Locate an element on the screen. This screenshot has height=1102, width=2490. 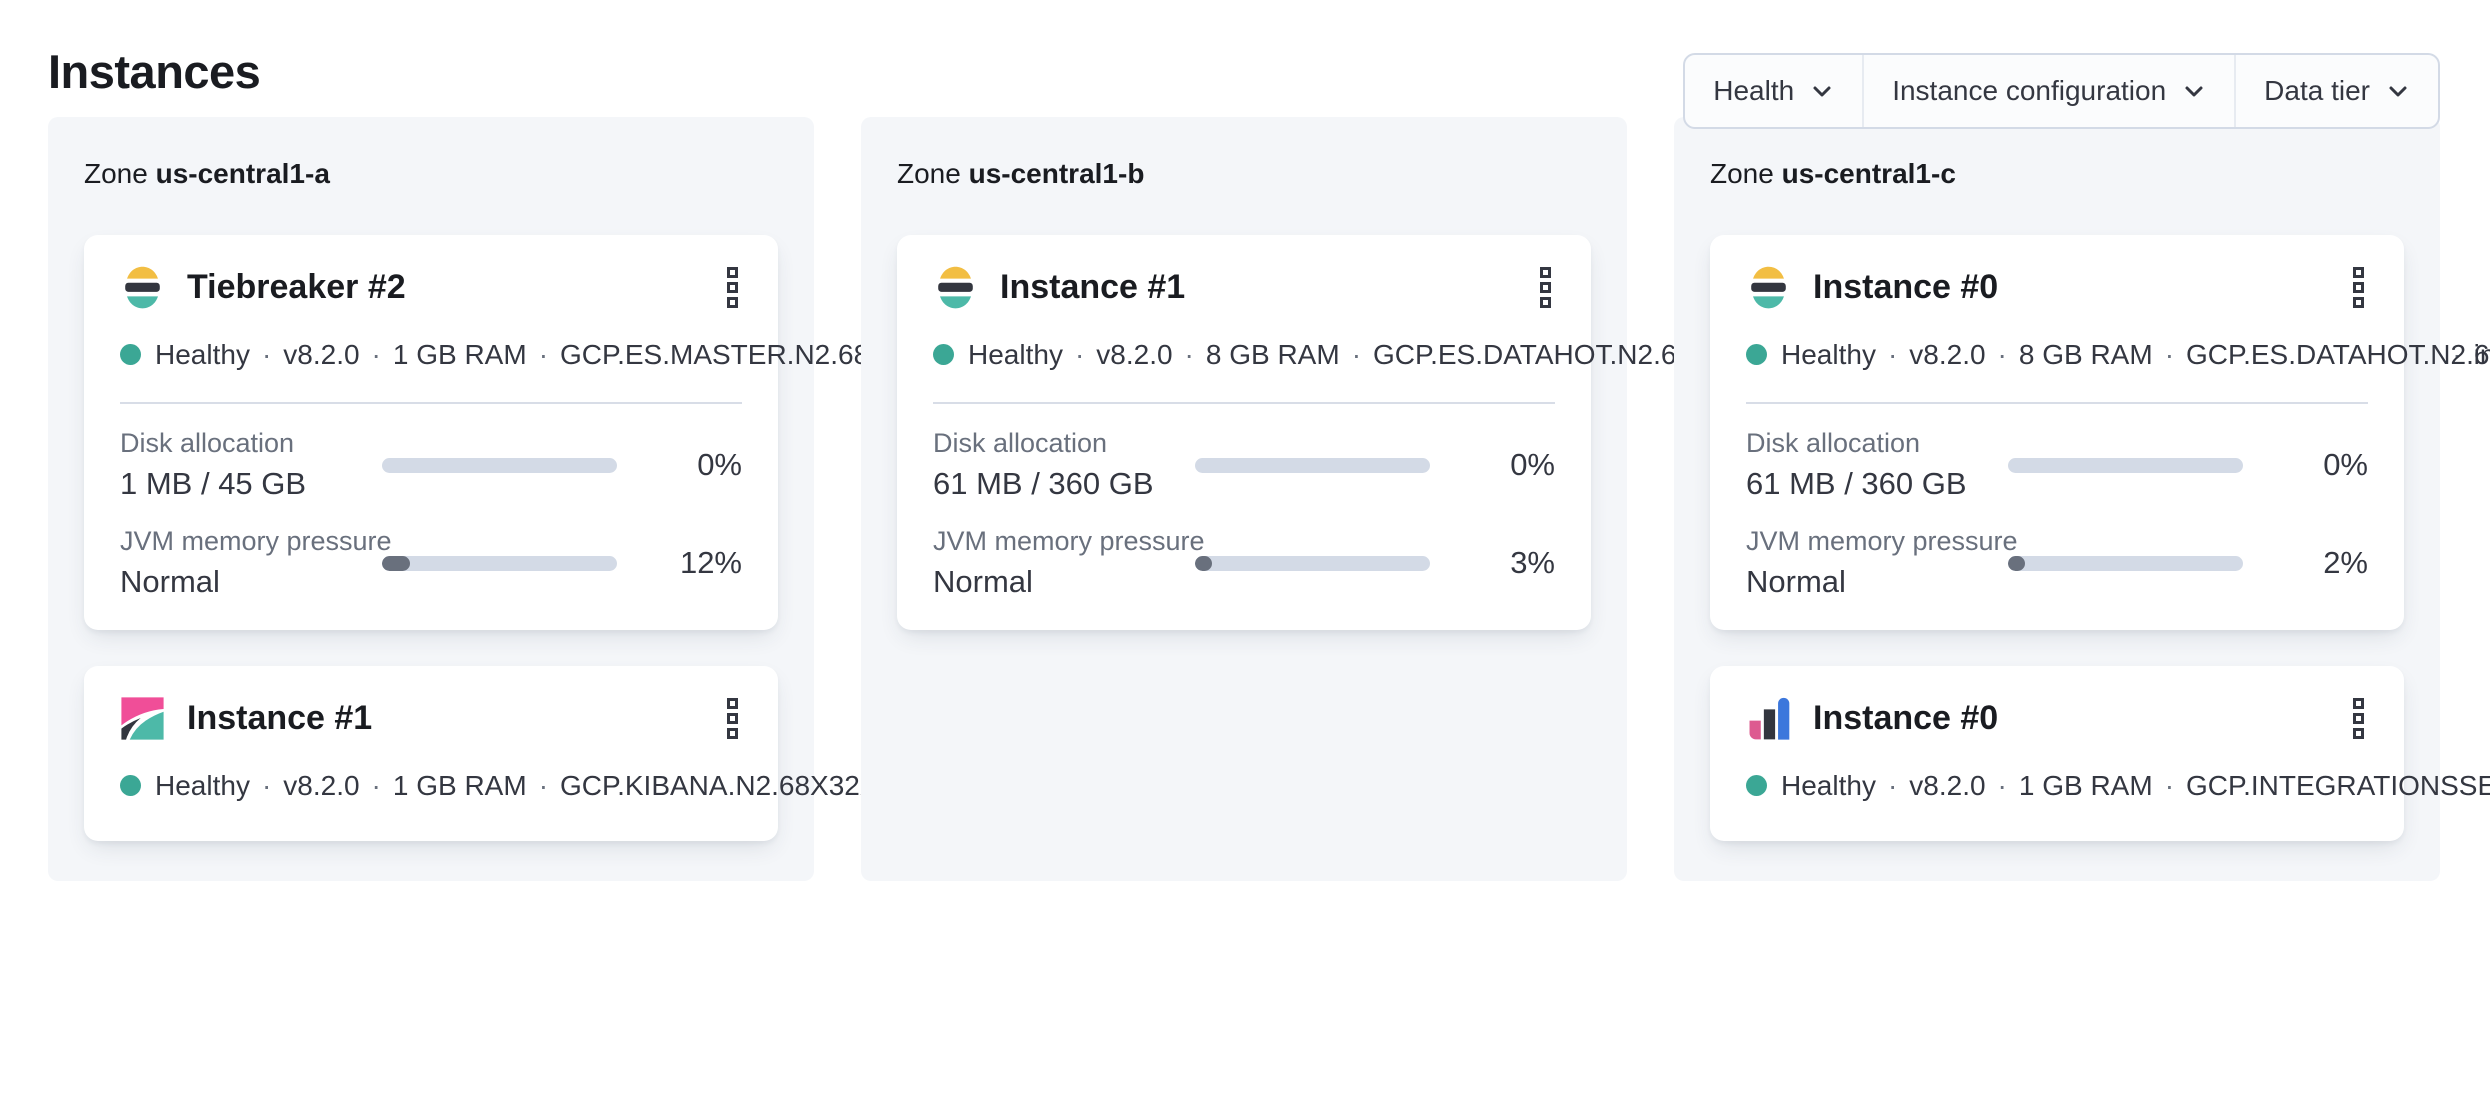
metric-percent: 12% is located at coordinates (710, 562).